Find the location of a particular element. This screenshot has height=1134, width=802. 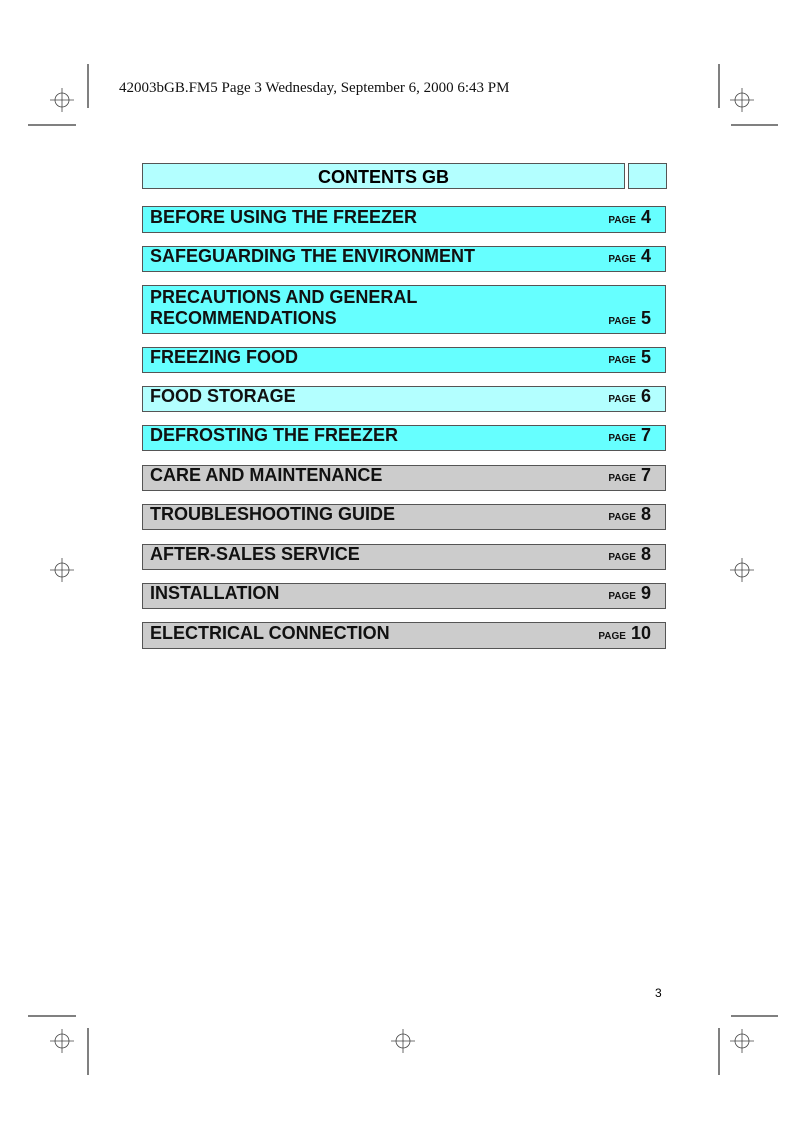

page-number: 3 is located at coordinates (658, 993).